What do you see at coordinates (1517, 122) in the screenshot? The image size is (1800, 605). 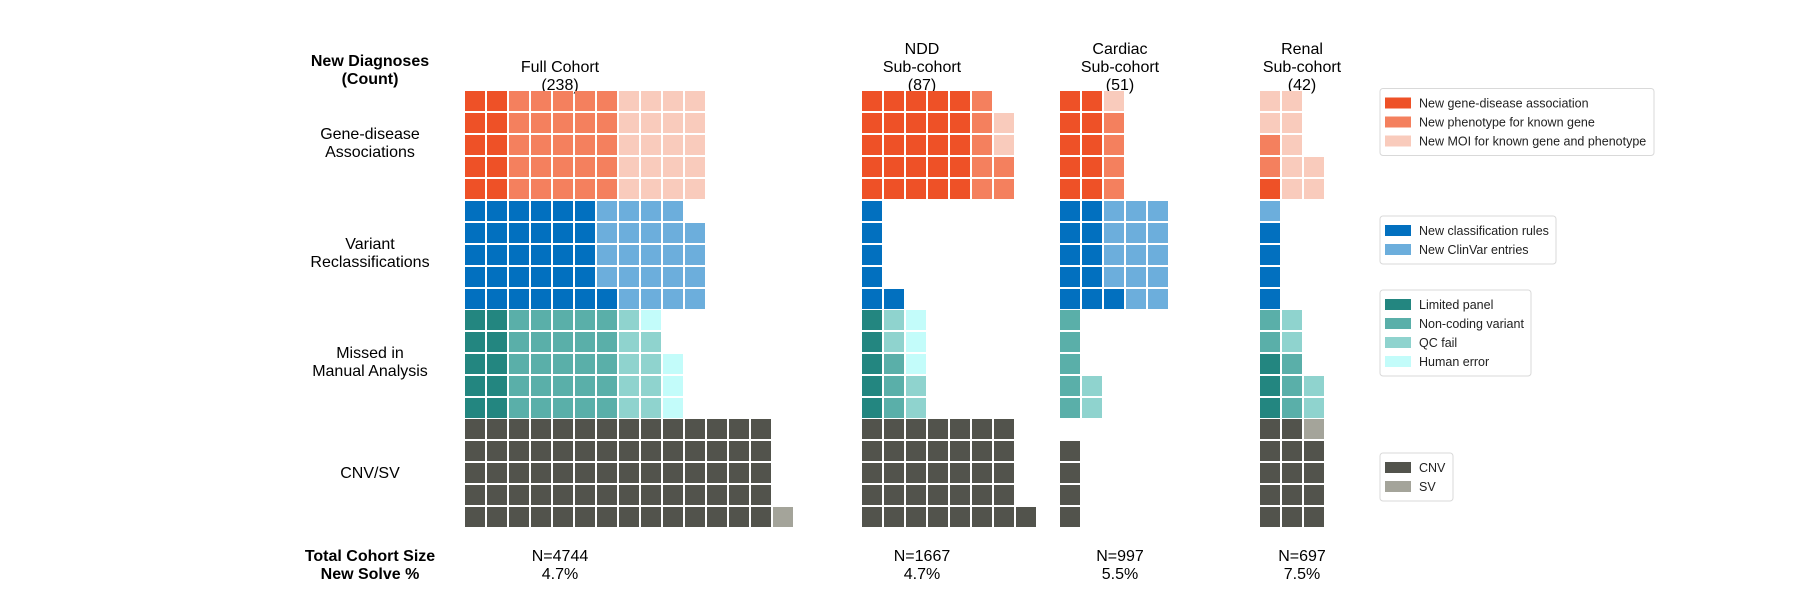 I see `legend-frame-gene_disease` at bounding box center [1517, 122].